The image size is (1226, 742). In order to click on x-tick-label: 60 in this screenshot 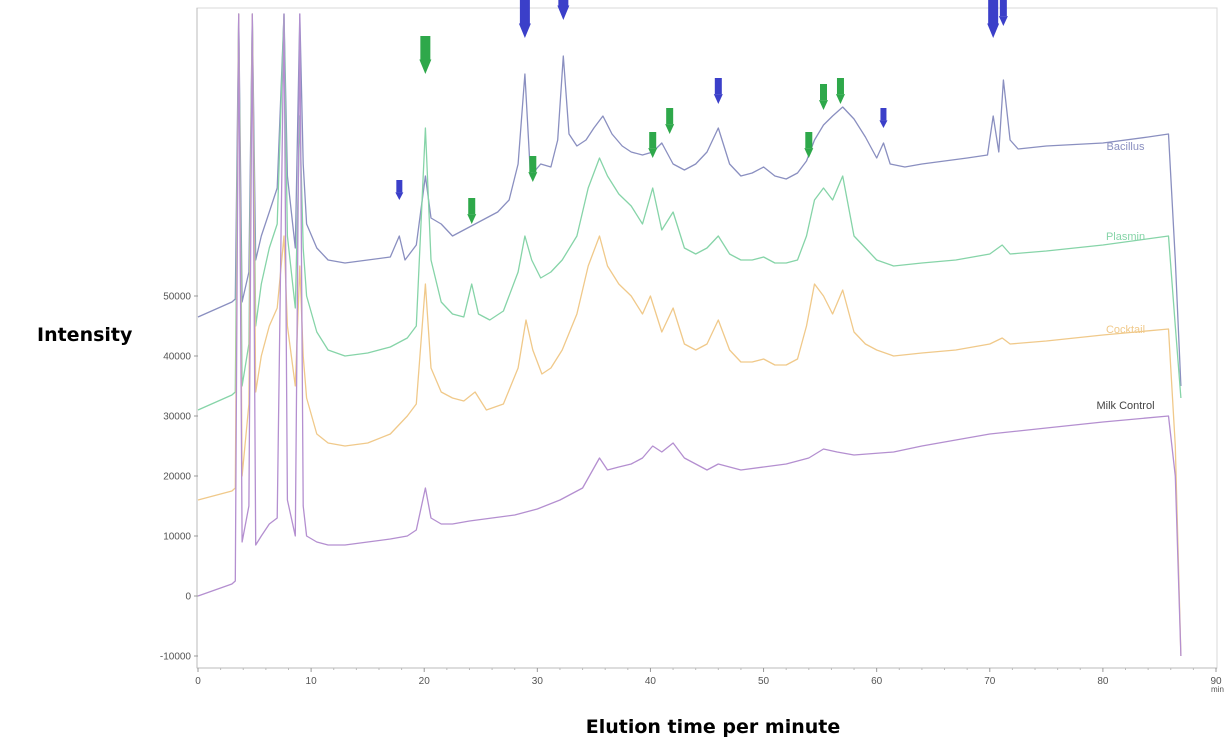, I will do `click(877, 681)`.